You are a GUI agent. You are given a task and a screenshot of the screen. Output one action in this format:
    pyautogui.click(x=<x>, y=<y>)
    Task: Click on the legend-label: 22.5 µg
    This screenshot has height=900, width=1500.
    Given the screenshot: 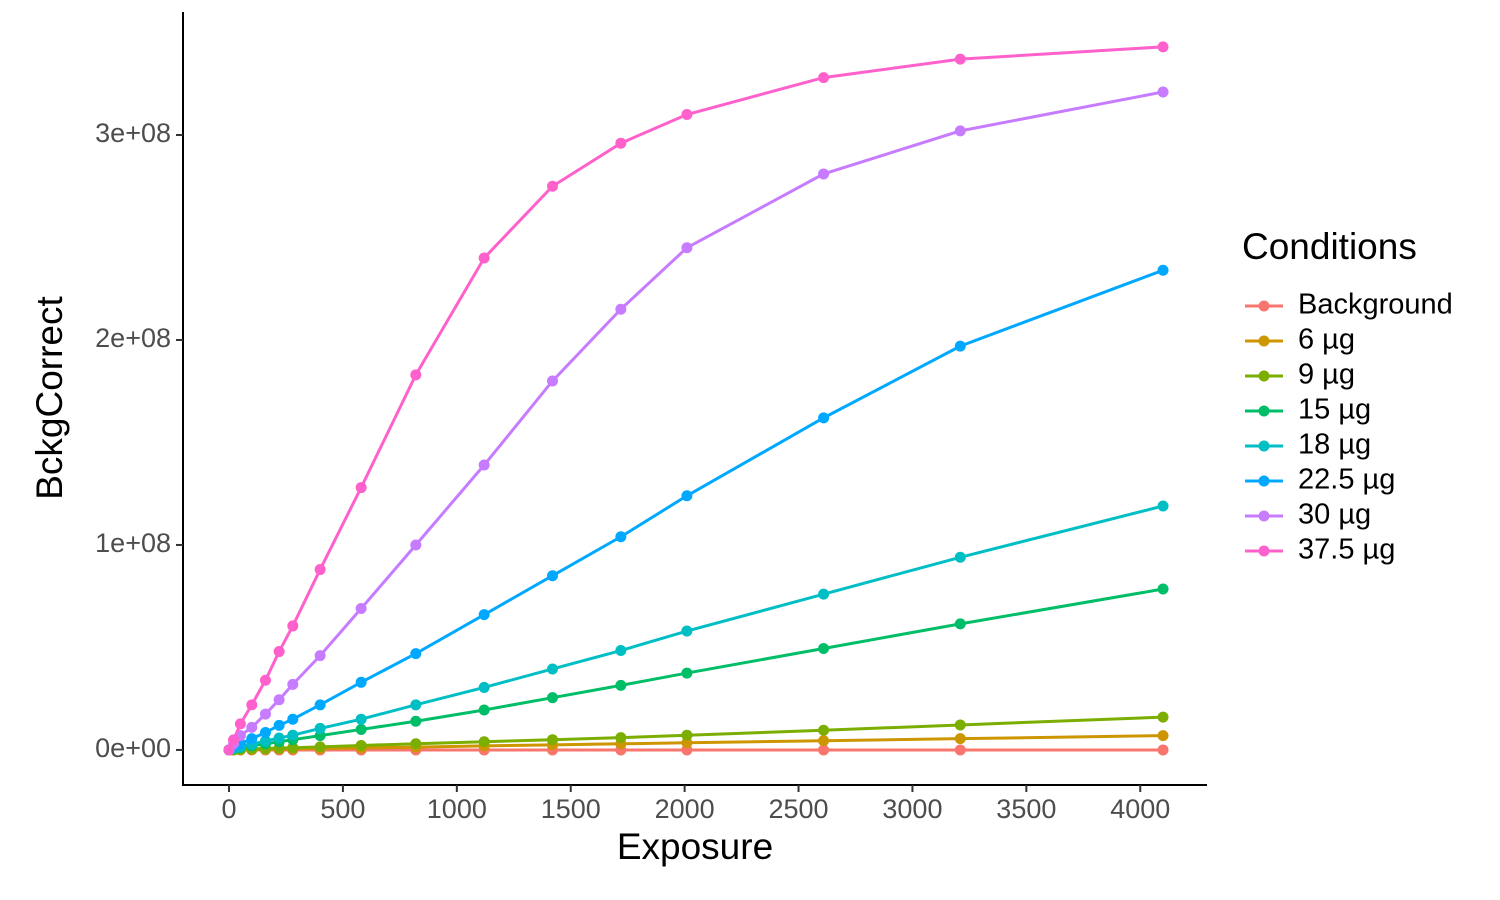 What is the action you would take?
    pyautogui.click(x=1346, y=480)
    